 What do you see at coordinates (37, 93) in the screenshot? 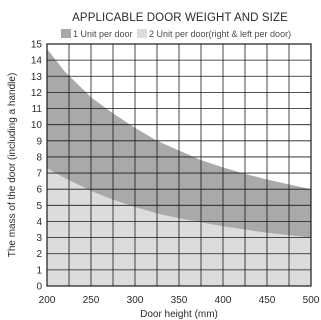
I see `y-tick-label: 12` at bounding box center [37, 93].